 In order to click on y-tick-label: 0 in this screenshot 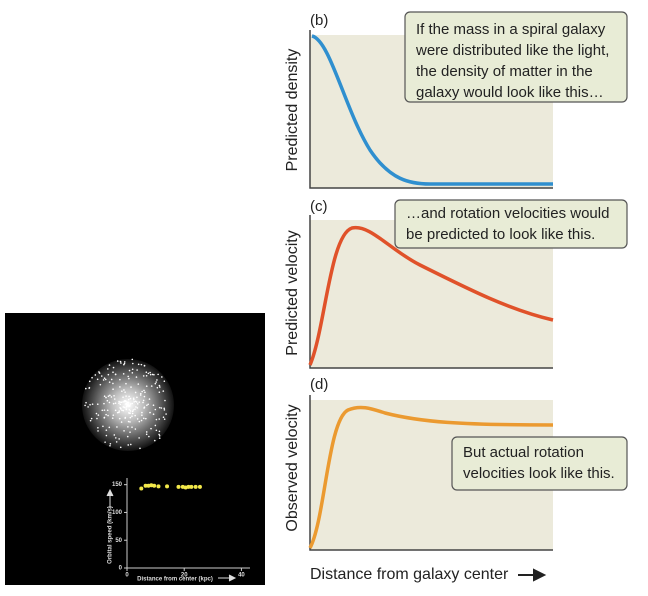, I will do `click(121, 569)`.